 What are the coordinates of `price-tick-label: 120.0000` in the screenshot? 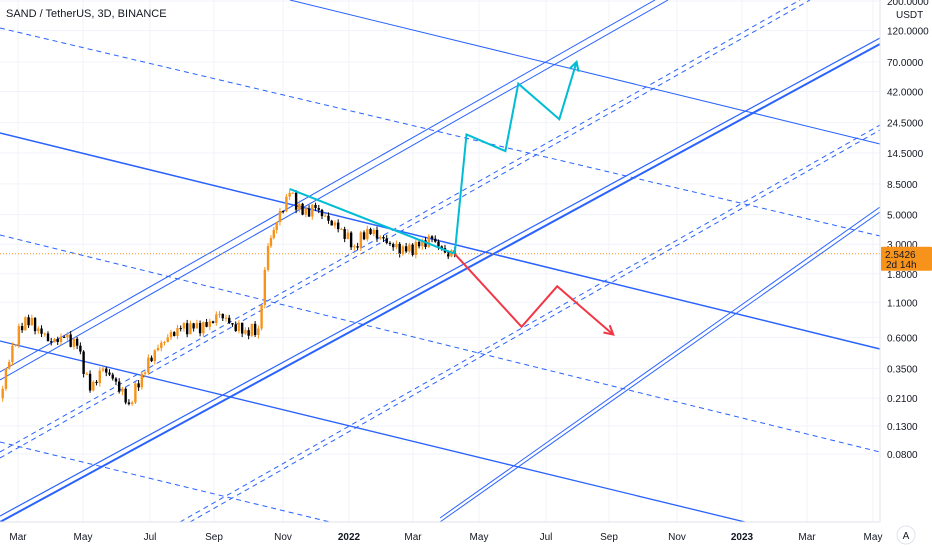 It's located at (908, 32).